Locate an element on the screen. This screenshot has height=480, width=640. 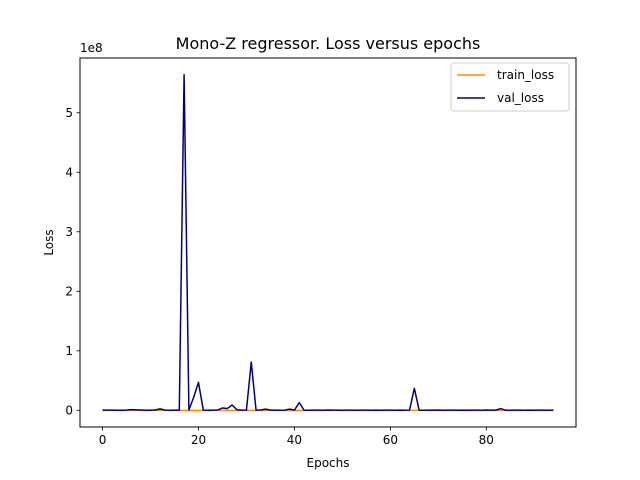
x-tick-label: 0 is located at coordinates (103, 440).